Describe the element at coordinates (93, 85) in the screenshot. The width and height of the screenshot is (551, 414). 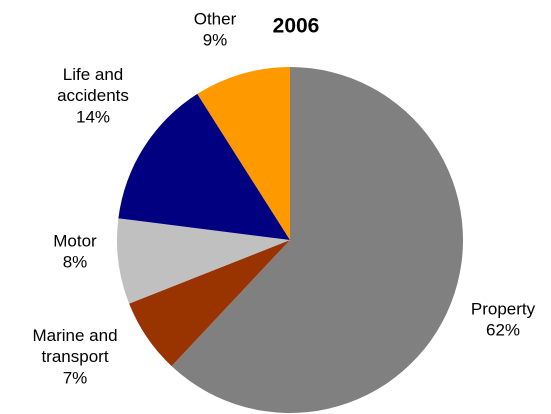
I see `category-label: Life and accidents` at that location.